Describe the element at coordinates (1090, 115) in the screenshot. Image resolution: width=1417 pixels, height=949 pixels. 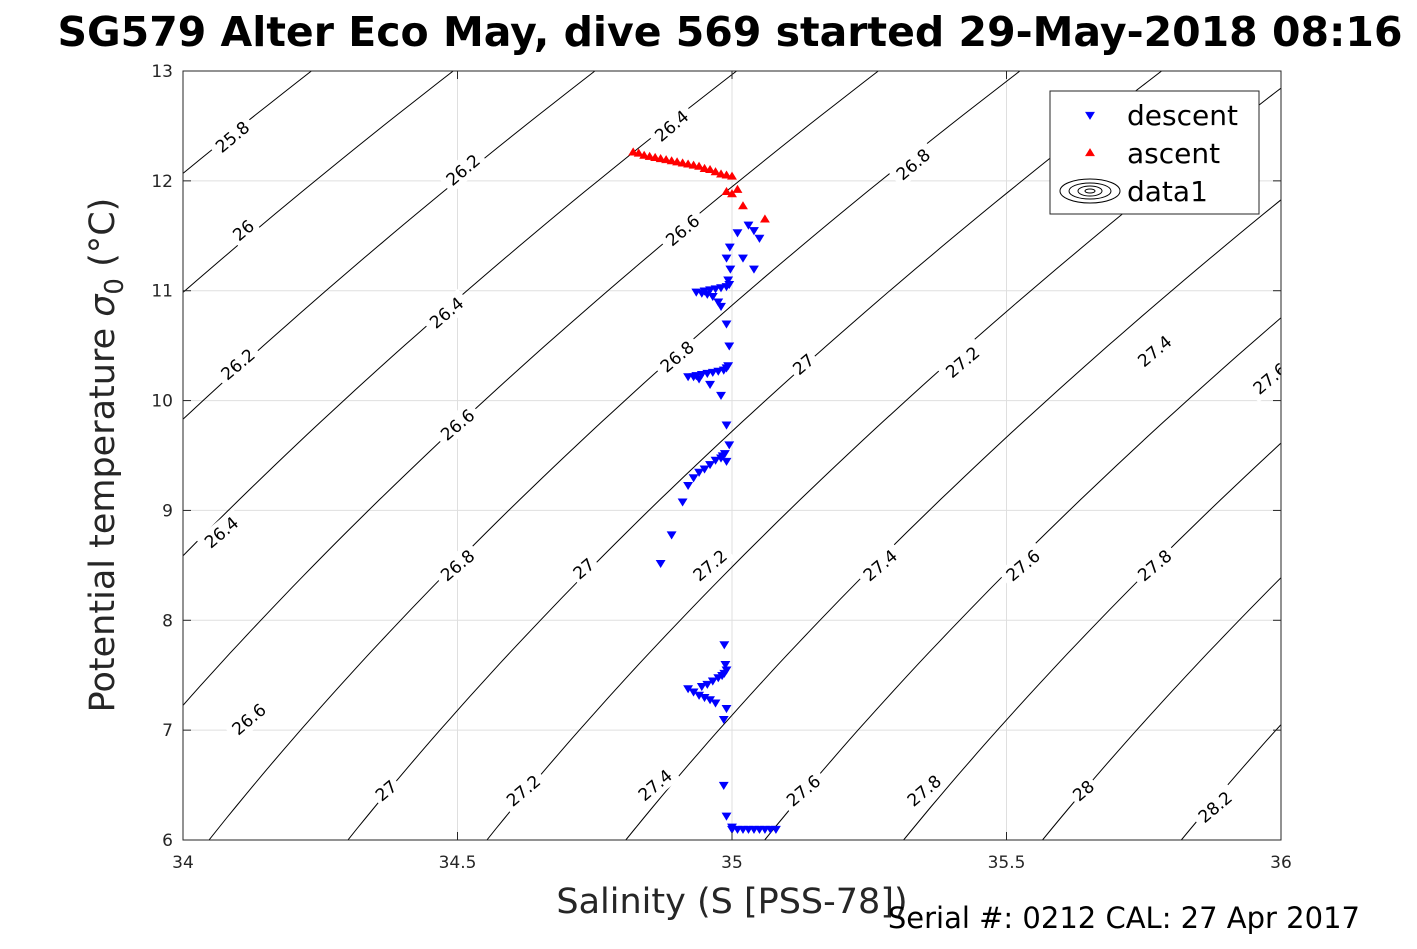
I see `legend-marker` at that location.